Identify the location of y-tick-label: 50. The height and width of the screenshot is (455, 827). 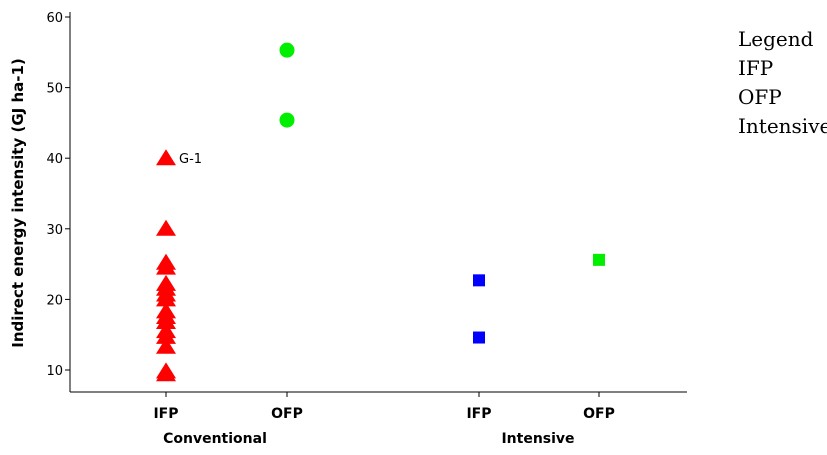
(54, 89).